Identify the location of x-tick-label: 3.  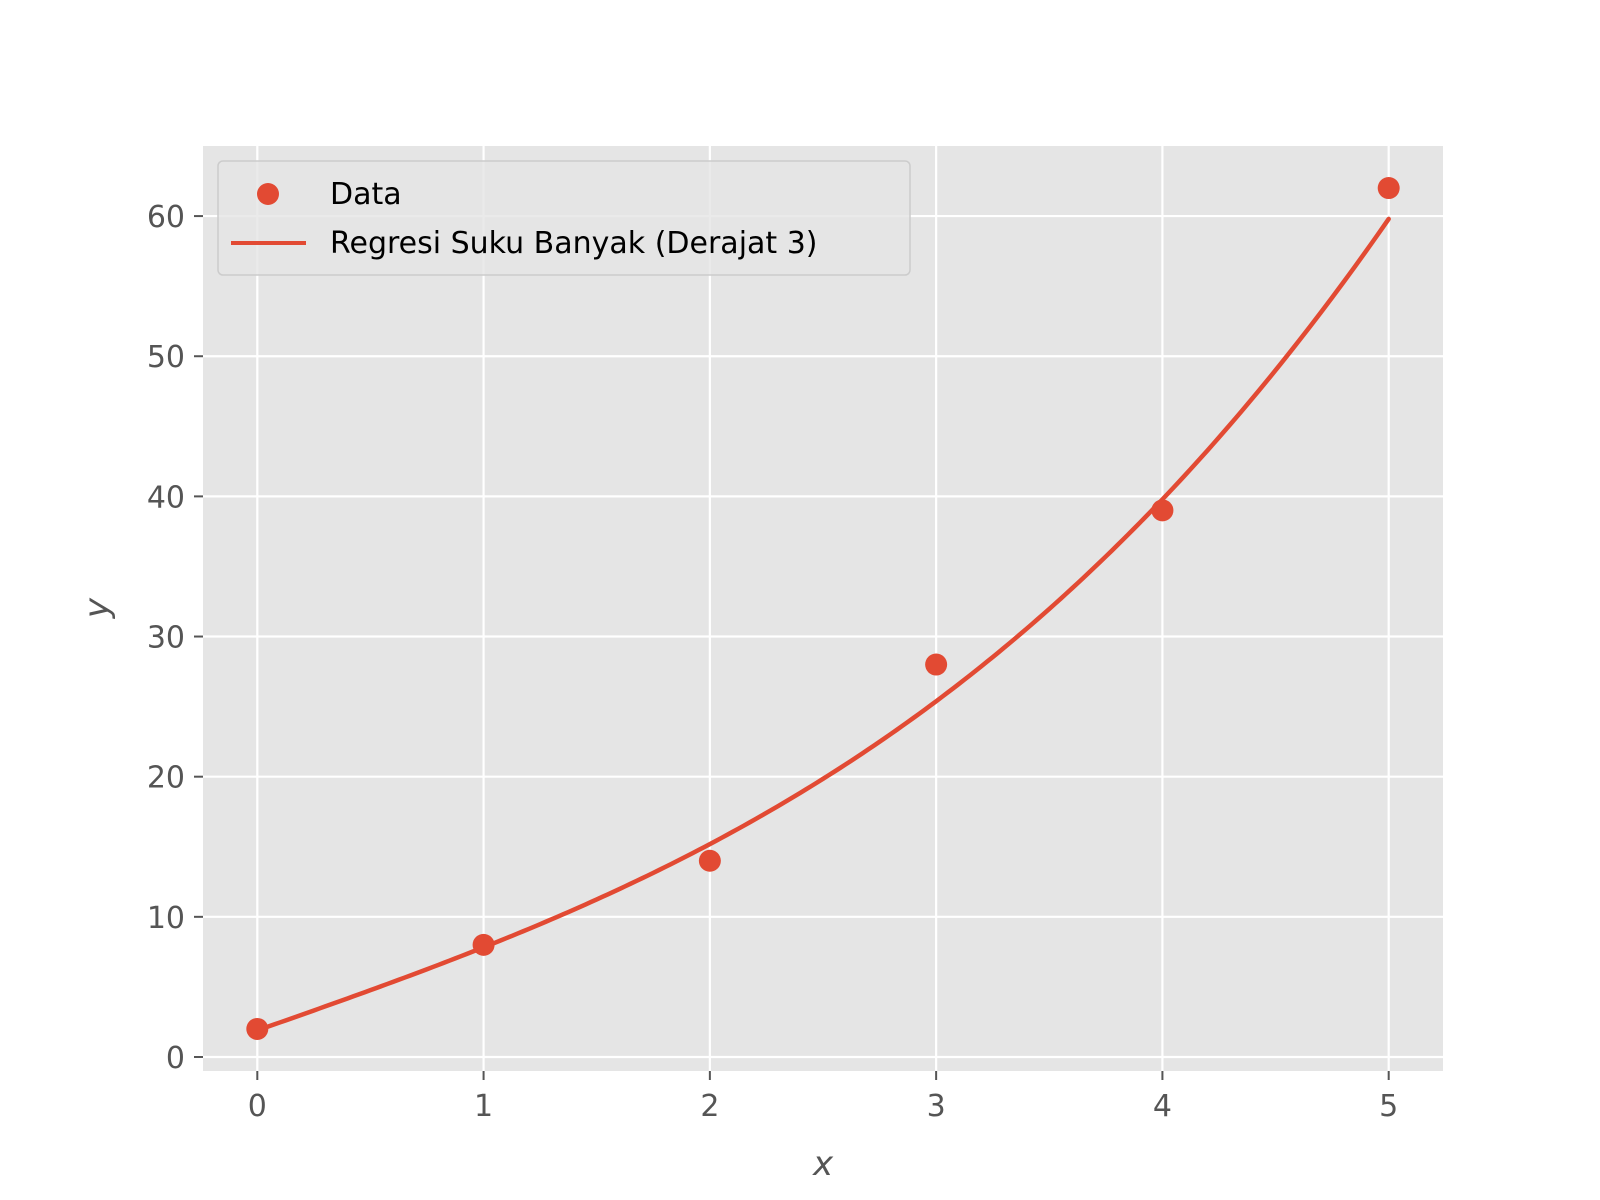
(936, 1106).